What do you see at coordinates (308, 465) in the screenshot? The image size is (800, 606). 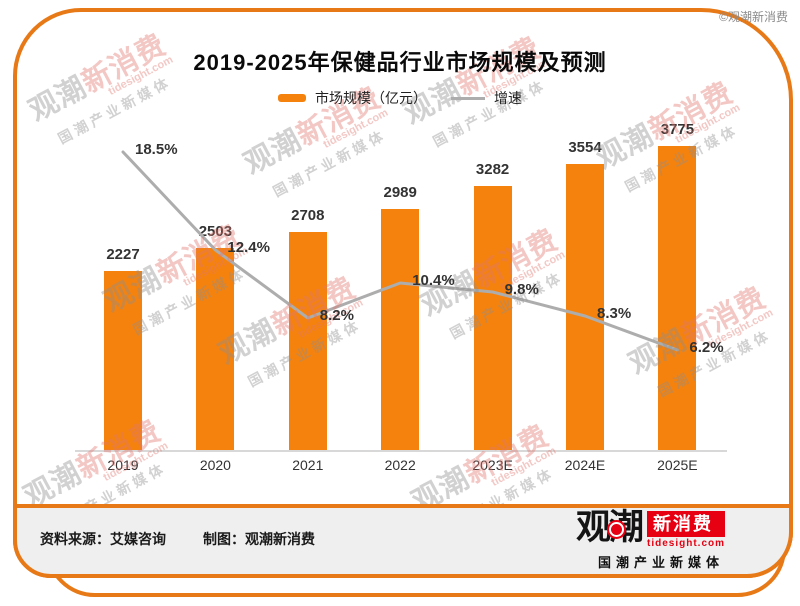 I see `x-axis-tick-label: 2021` at bounding box center [308, 465].